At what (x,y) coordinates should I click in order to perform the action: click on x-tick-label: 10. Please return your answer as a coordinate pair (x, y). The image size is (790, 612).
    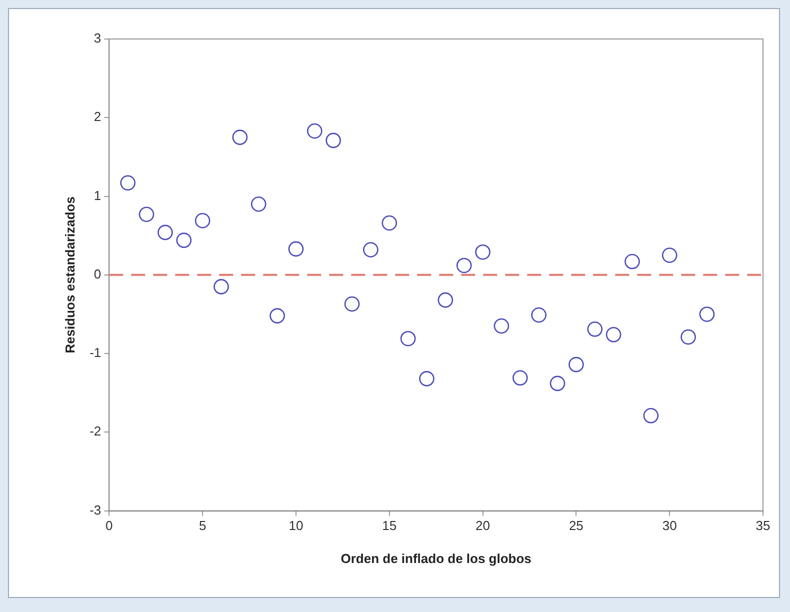
    Looking at the image, I should click on (296, 526).